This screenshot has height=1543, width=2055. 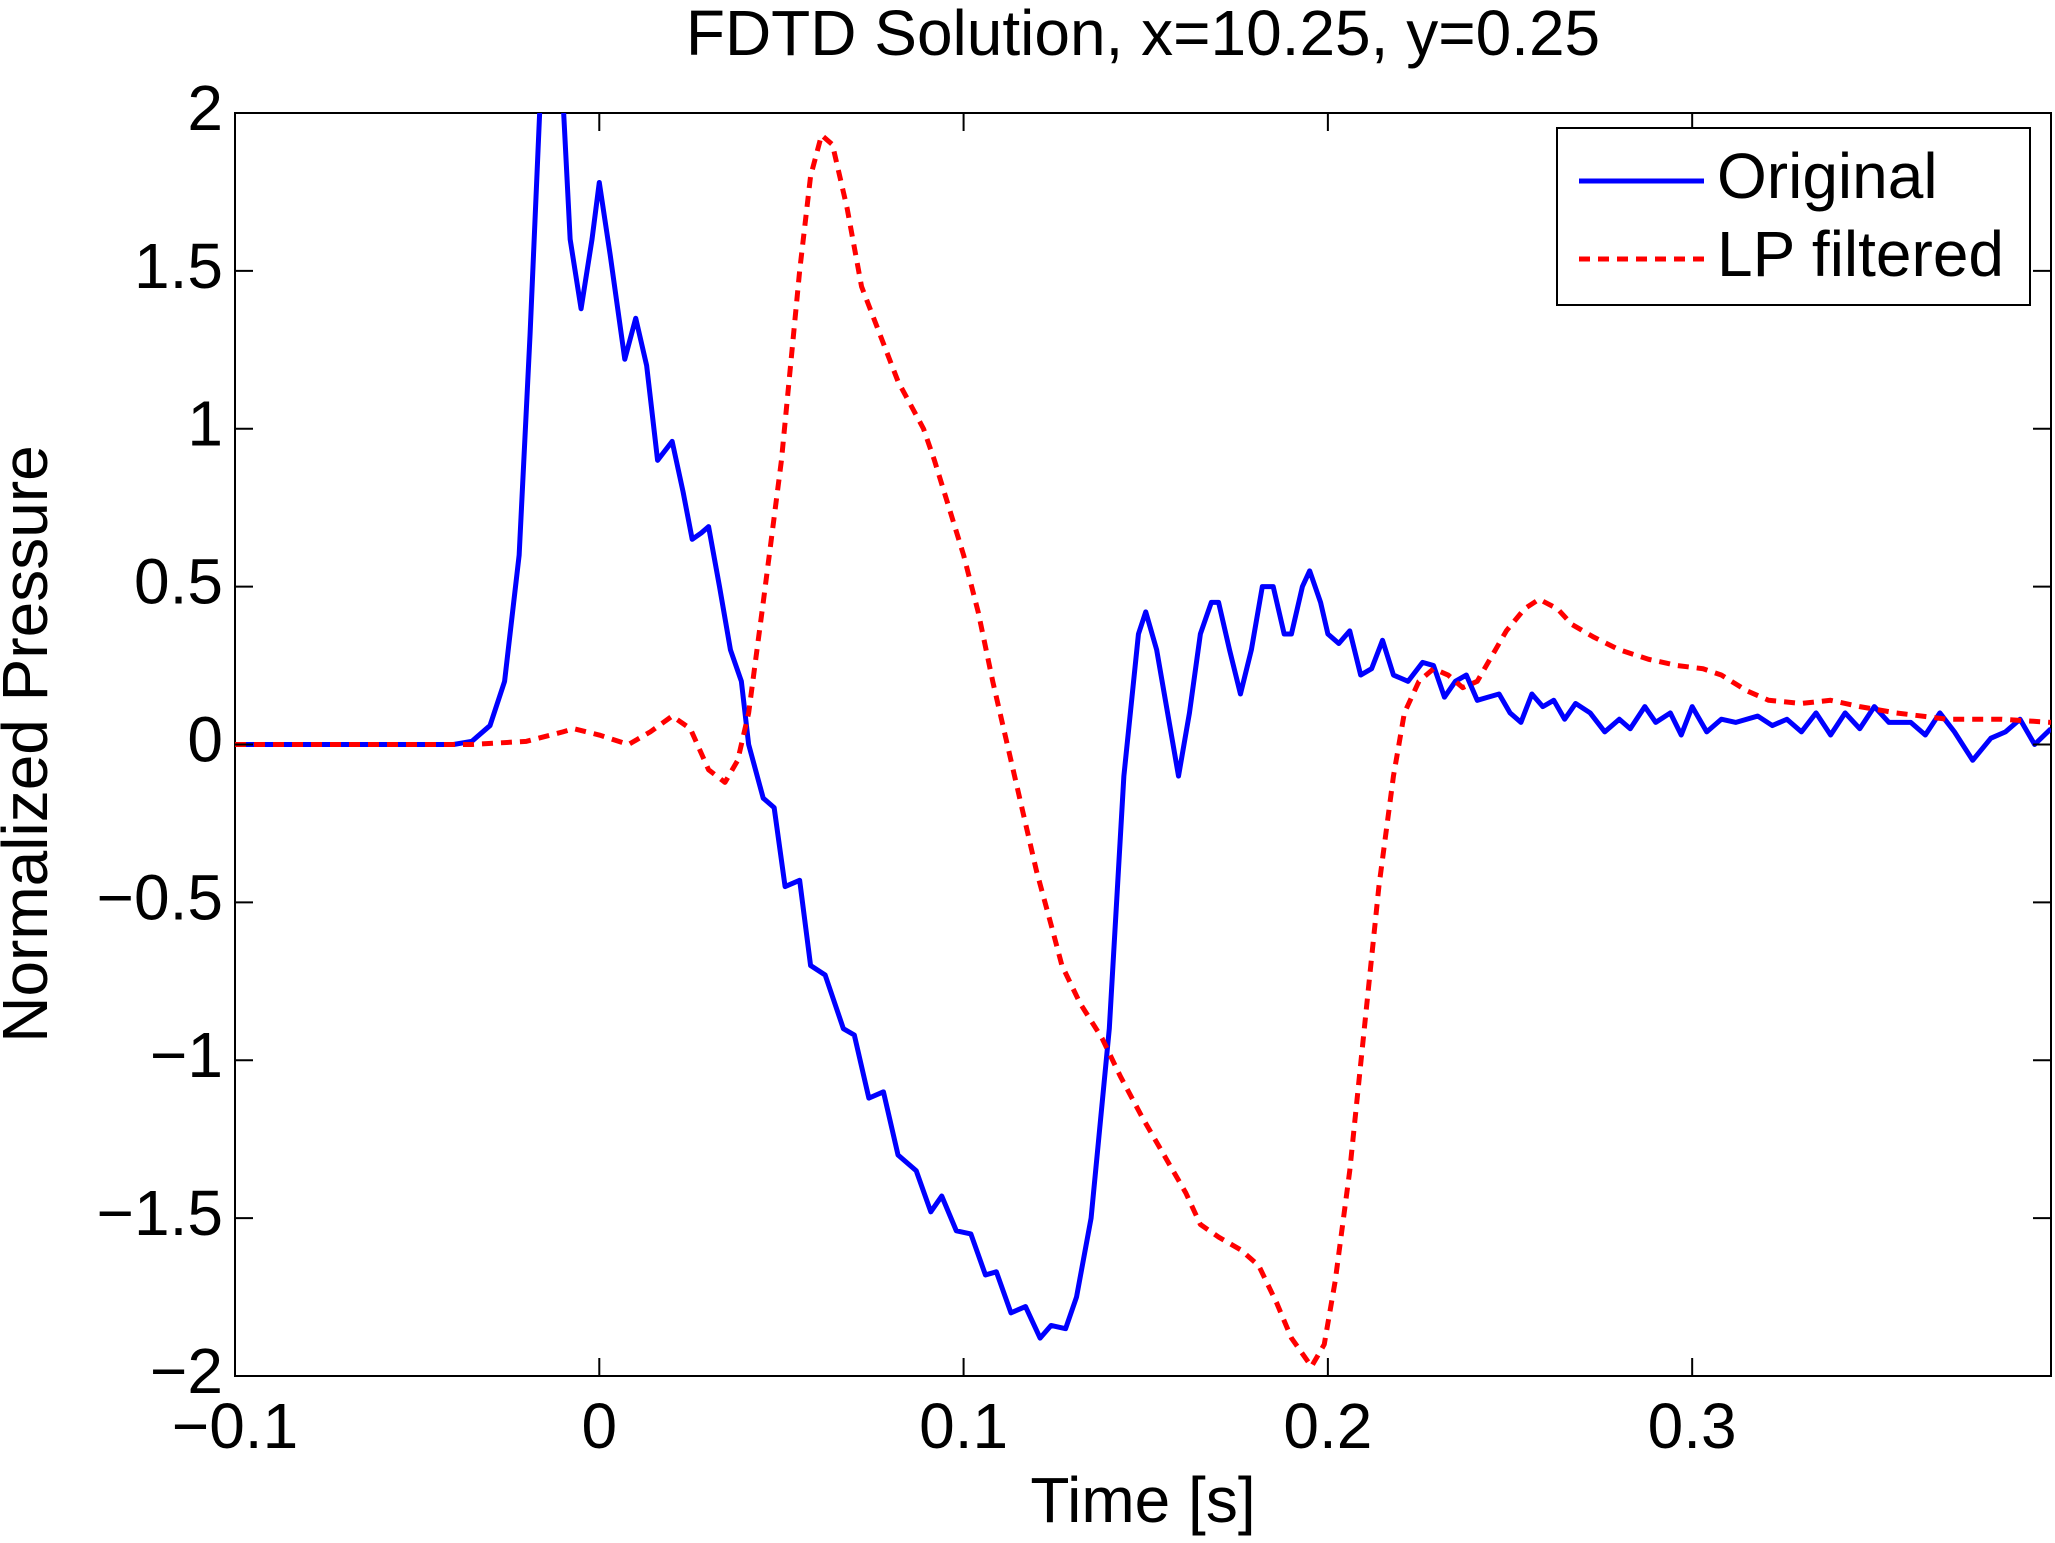 What do you see at coordinates (1143, 34) in the screenshot?
I see `chart-title: FDTD Solution, x=10.25, y=0.25` at bounding box center [1143, 34].